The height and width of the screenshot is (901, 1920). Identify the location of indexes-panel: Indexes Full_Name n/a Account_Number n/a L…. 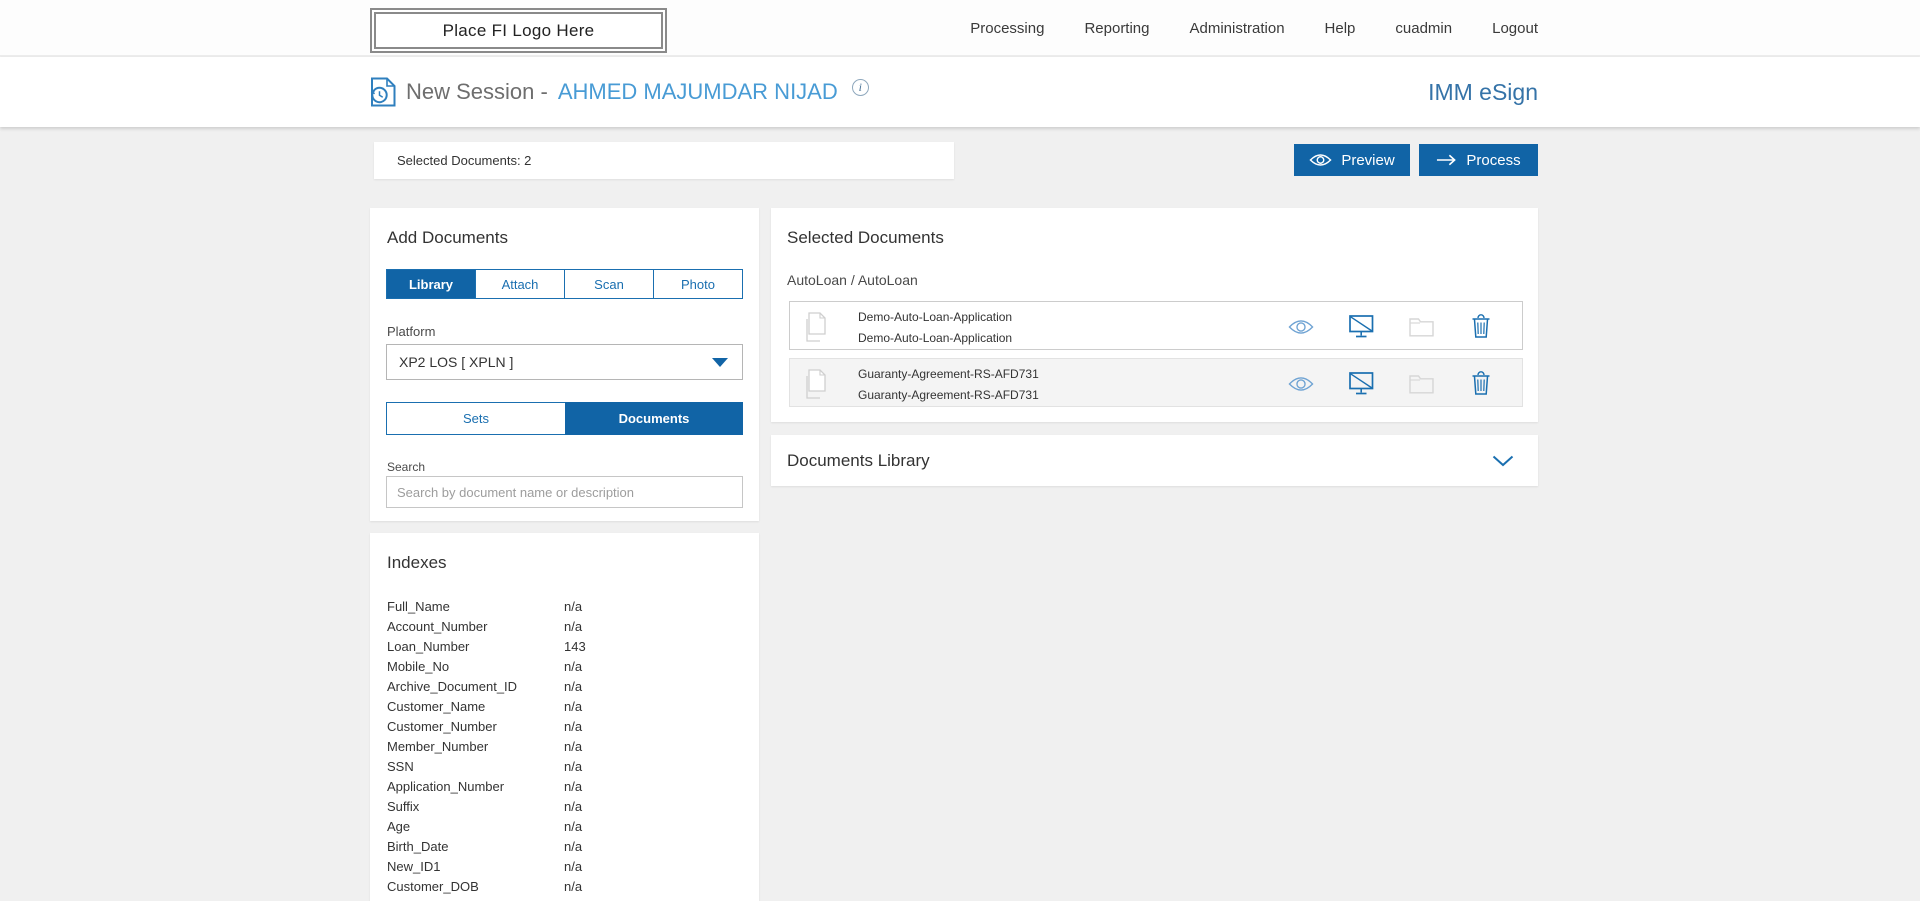
(564, 717).